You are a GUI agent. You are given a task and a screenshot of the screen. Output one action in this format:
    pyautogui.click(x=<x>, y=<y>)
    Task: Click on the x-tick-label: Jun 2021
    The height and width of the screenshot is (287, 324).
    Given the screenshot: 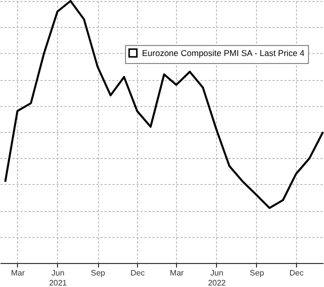 What is the action you would take?
    pyautogui.click(x=58, y=277)
    